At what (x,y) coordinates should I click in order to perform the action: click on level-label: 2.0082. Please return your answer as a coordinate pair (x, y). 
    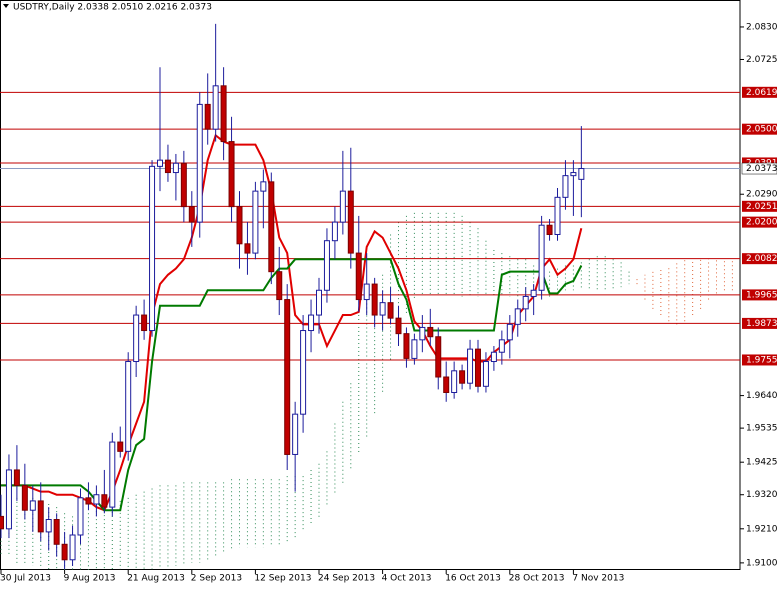
    Looking at the image, I should click on (761, 259).